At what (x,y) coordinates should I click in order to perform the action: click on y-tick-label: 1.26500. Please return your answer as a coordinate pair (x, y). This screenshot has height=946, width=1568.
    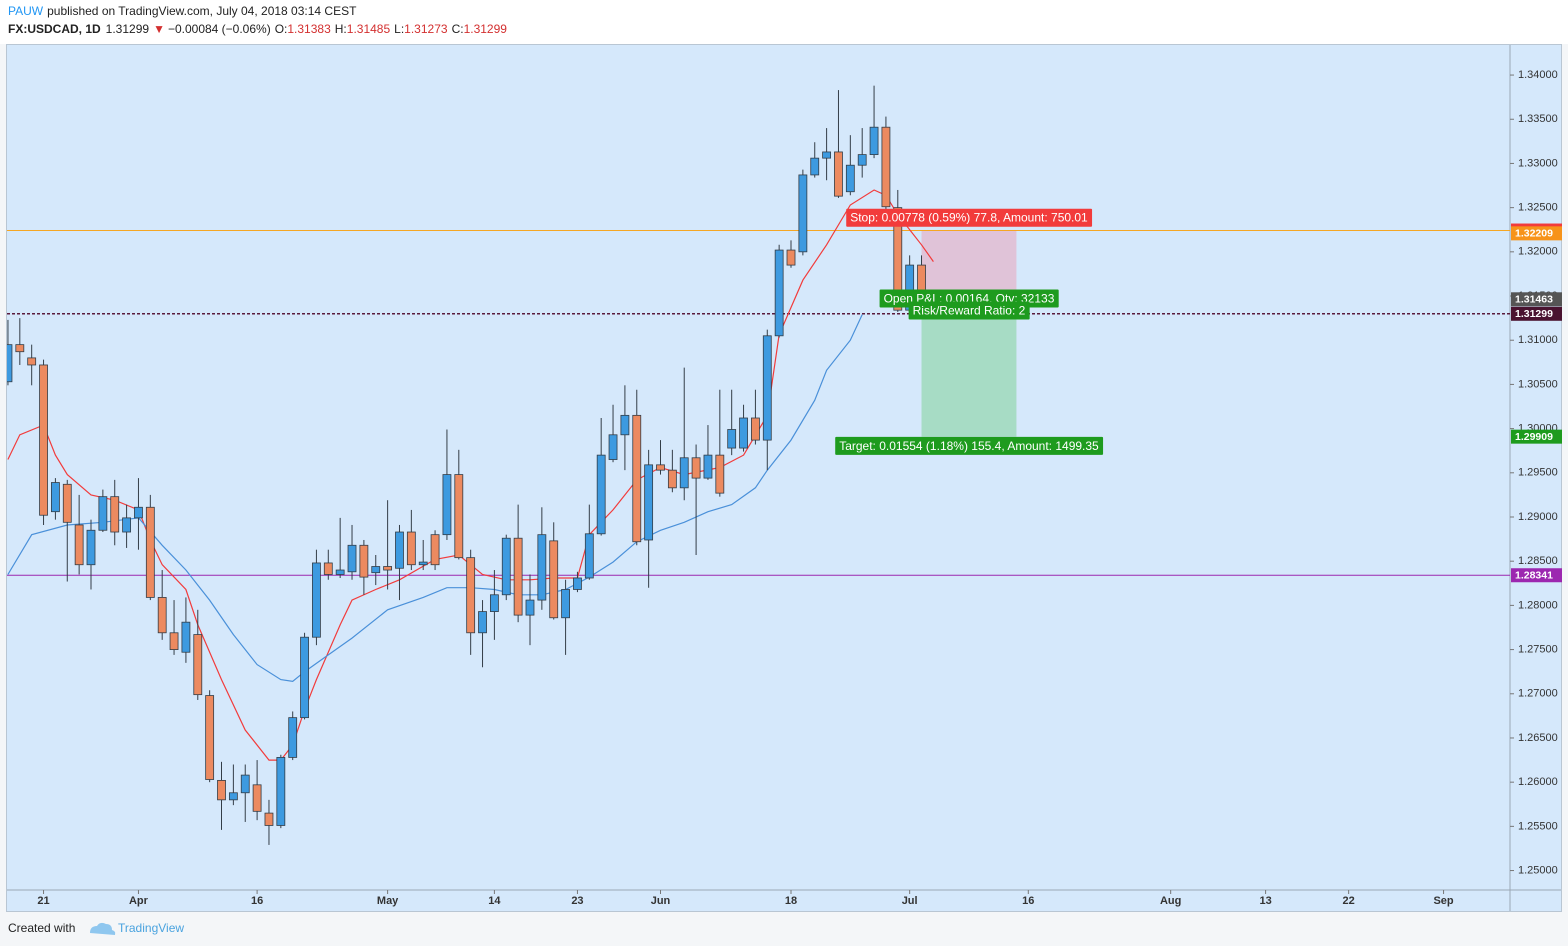
    Looking at the image, I should click on (1538, 738).